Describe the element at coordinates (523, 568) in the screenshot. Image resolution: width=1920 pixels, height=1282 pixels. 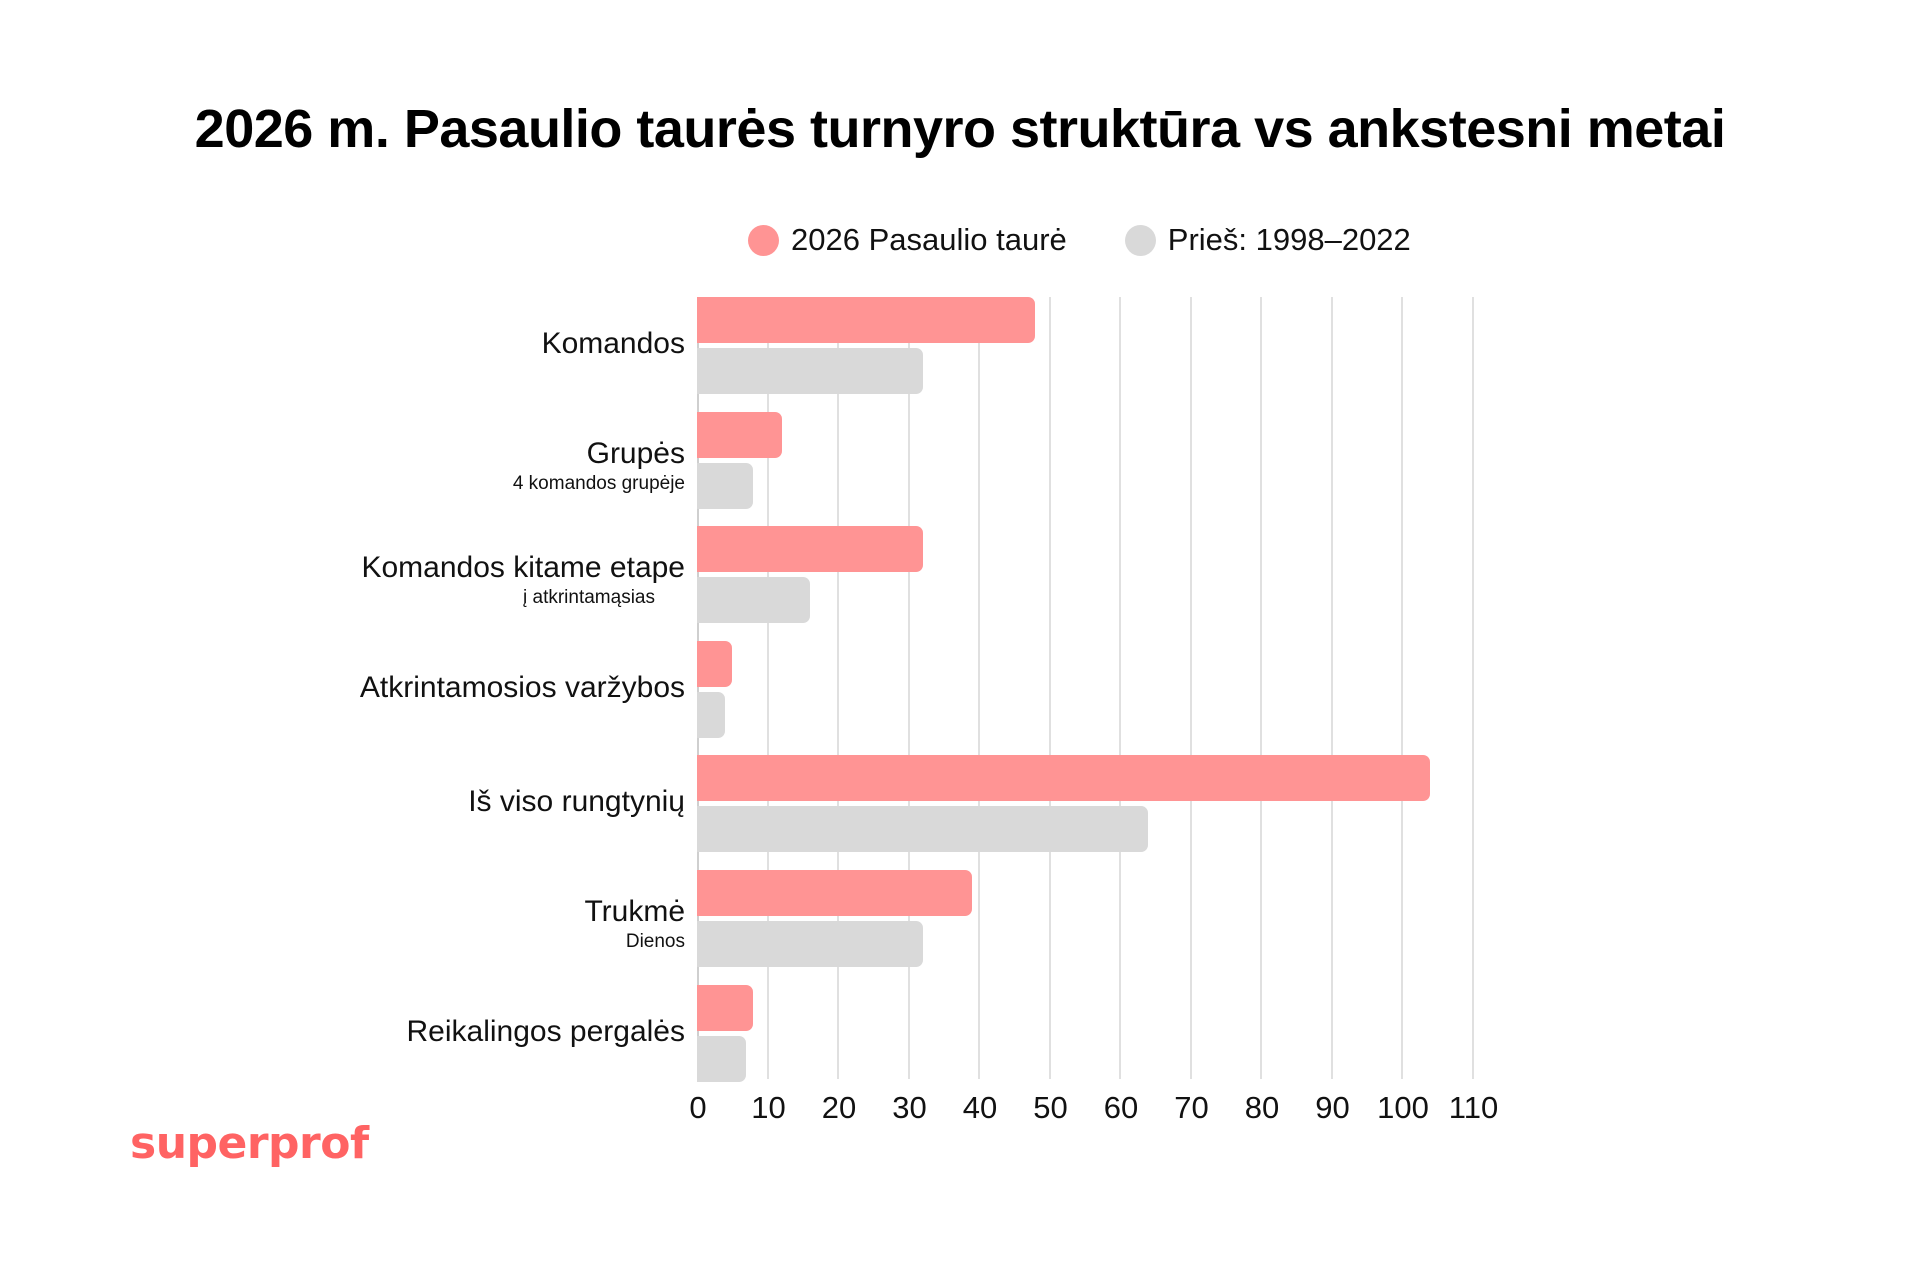
I see `category-name: Komandos kitame etape` at that location.